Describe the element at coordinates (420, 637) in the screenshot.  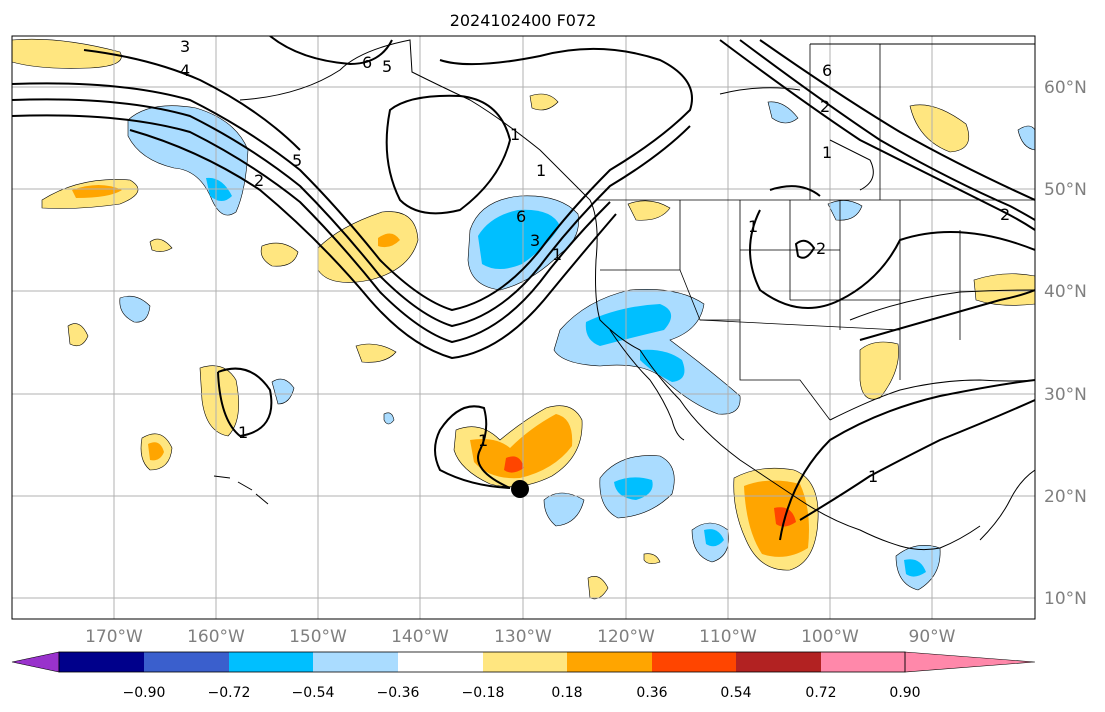
I see `lon-label: 140°W` at that location.